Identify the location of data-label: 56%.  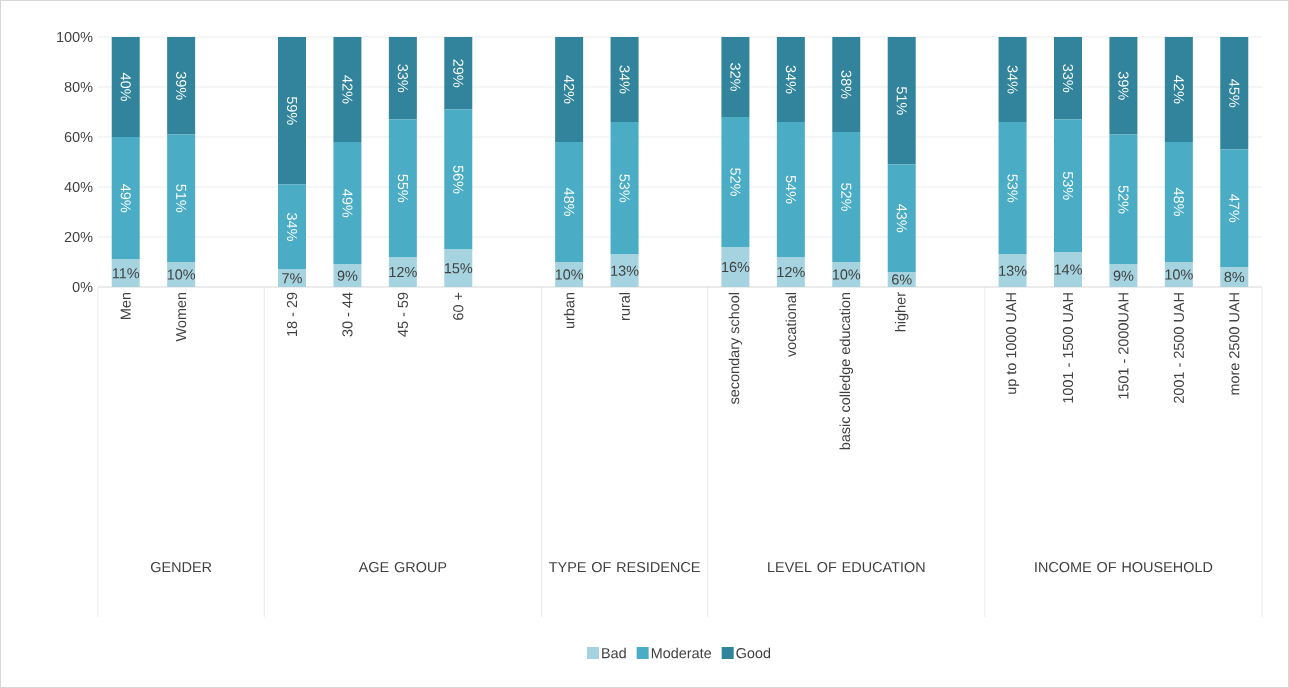
(458, 179).